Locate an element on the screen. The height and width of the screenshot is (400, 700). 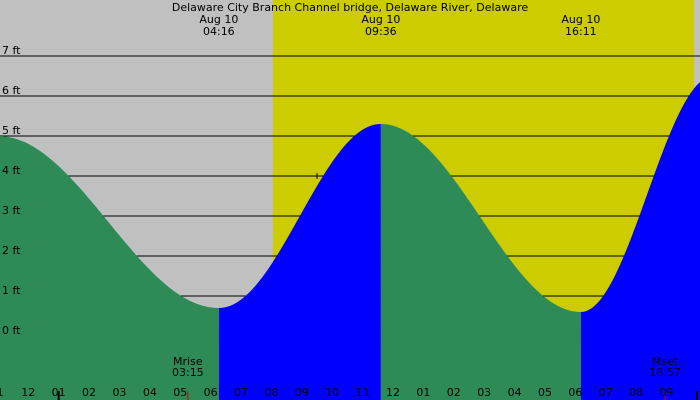
y-tick-label: 4 ft is located at coordinates (11, 170).